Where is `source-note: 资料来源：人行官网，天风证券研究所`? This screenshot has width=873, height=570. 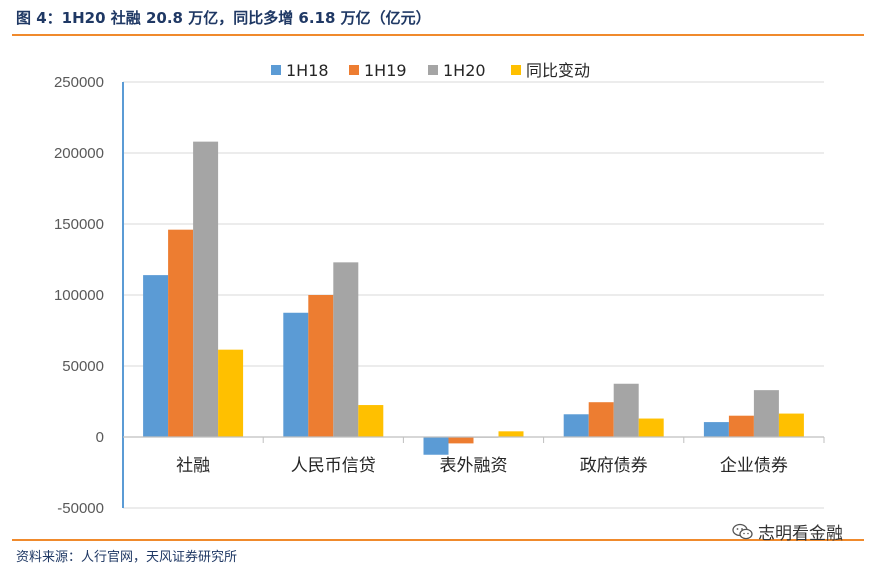 source-note: 资料来源：人行官网，天风证券研究所 is located at coordinates (127, 557).